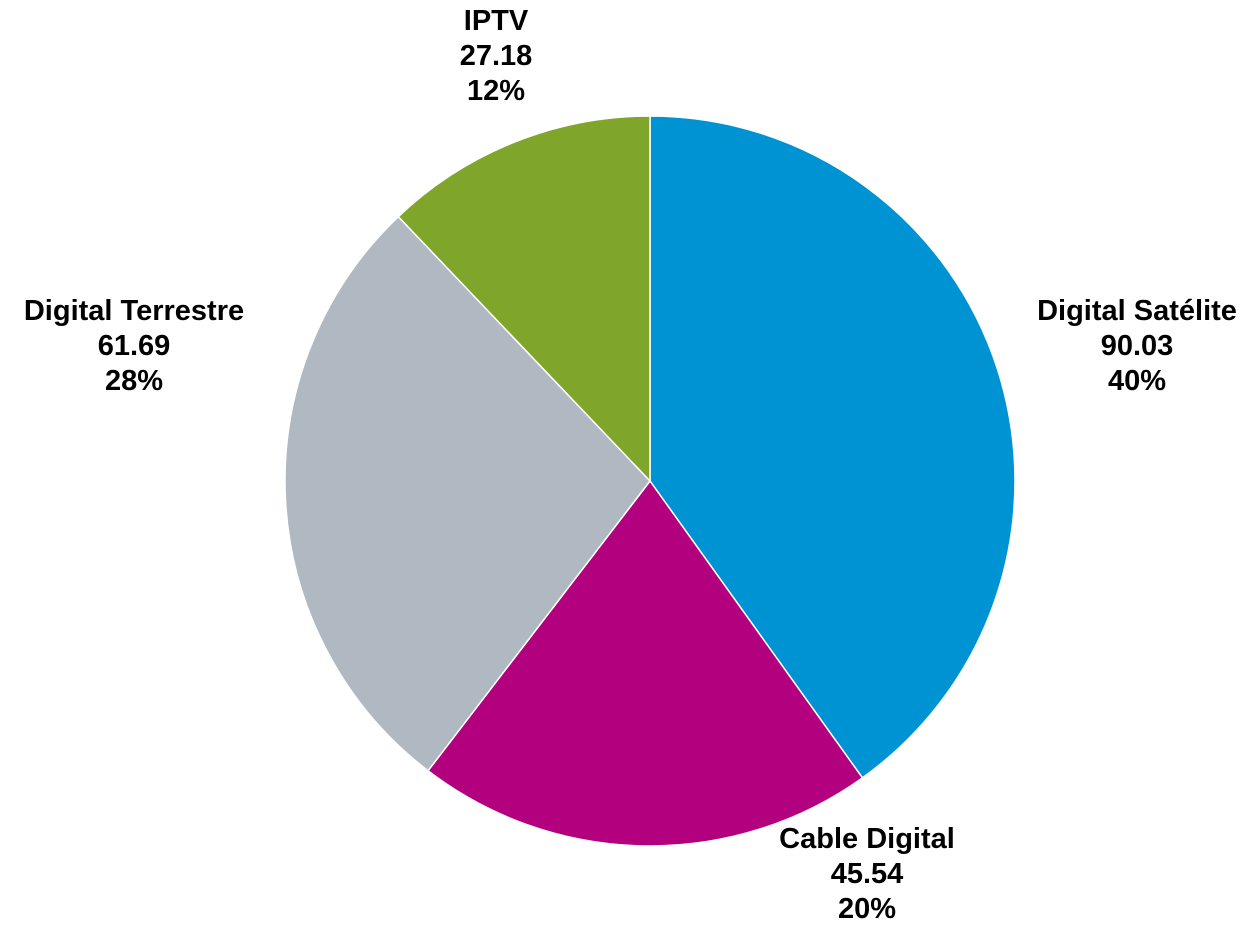 Image resolution: width=1250 pixels, height=927 pixels. Describe the element at coordinates (1137, 311) in the screenshot. I see `data-label-label: Digital Satélite` at that location.